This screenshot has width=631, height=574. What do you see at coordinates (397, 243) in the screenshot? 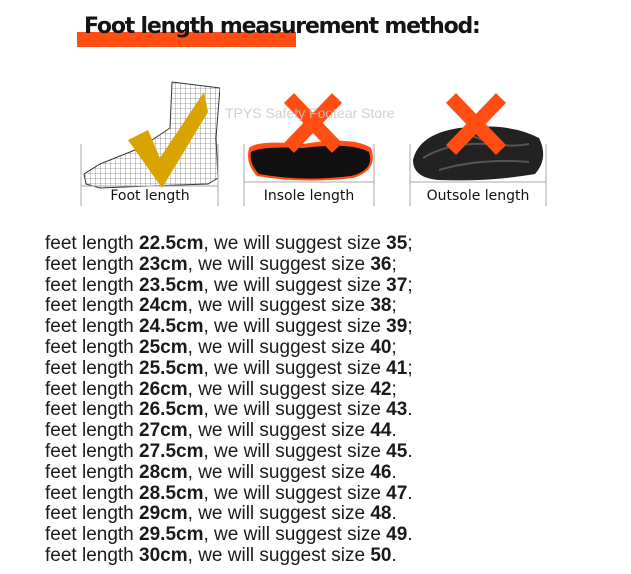
I see `suggested-size-value: 35` at bounding box center [397, 243].